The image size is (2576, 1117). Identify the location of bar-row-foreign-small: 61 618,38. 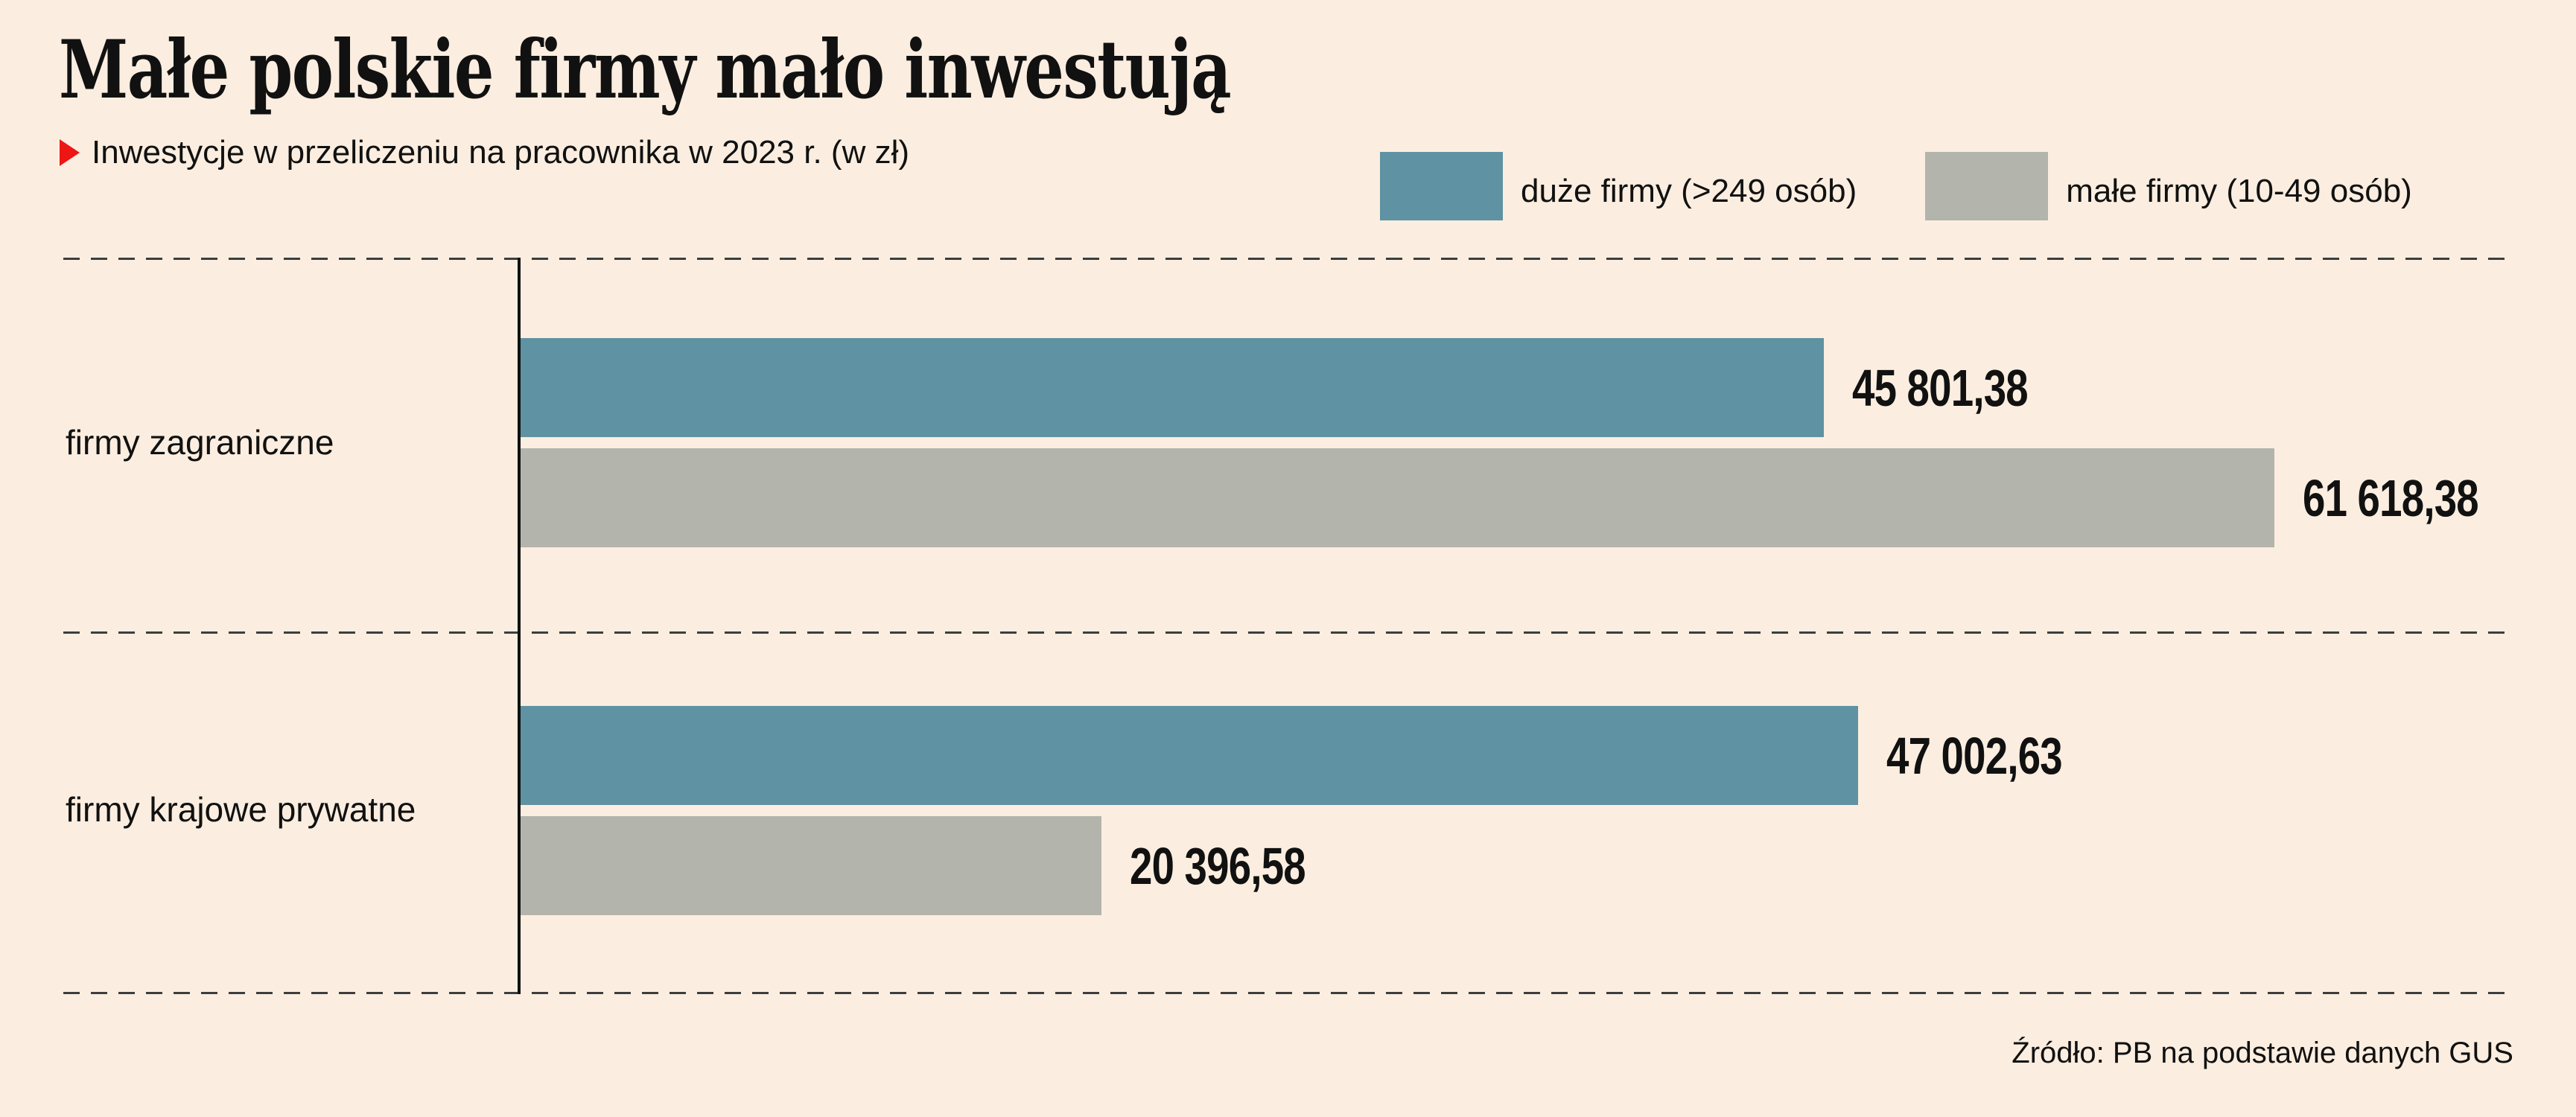
(1524, 498).